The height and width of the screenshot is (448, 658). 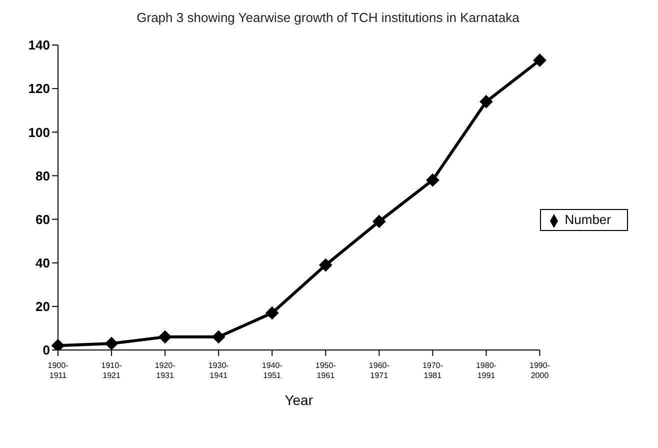 I want to click on x-tick-label: 1980-1991, so click(x=486, y=370).